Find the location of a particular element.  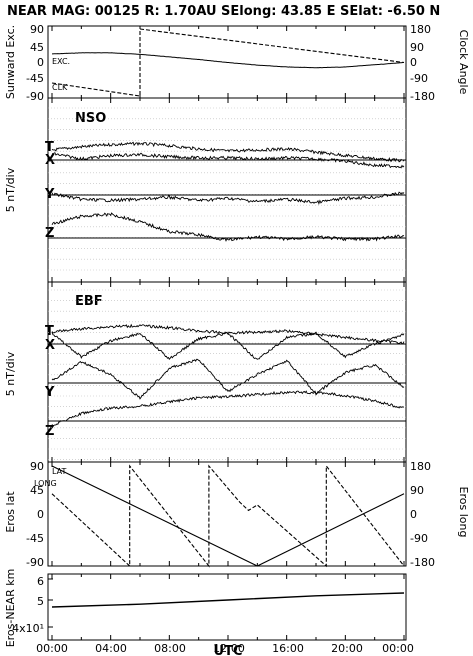

p4-right-tick: 0 is located at coordinates (413, 514).